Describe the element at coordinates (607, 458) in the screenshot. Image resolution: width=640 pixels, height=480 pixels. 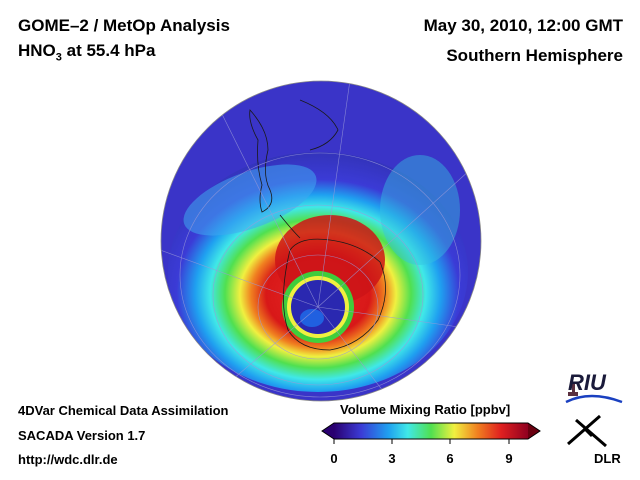
I see `dlr-logo: DLR` at that location.